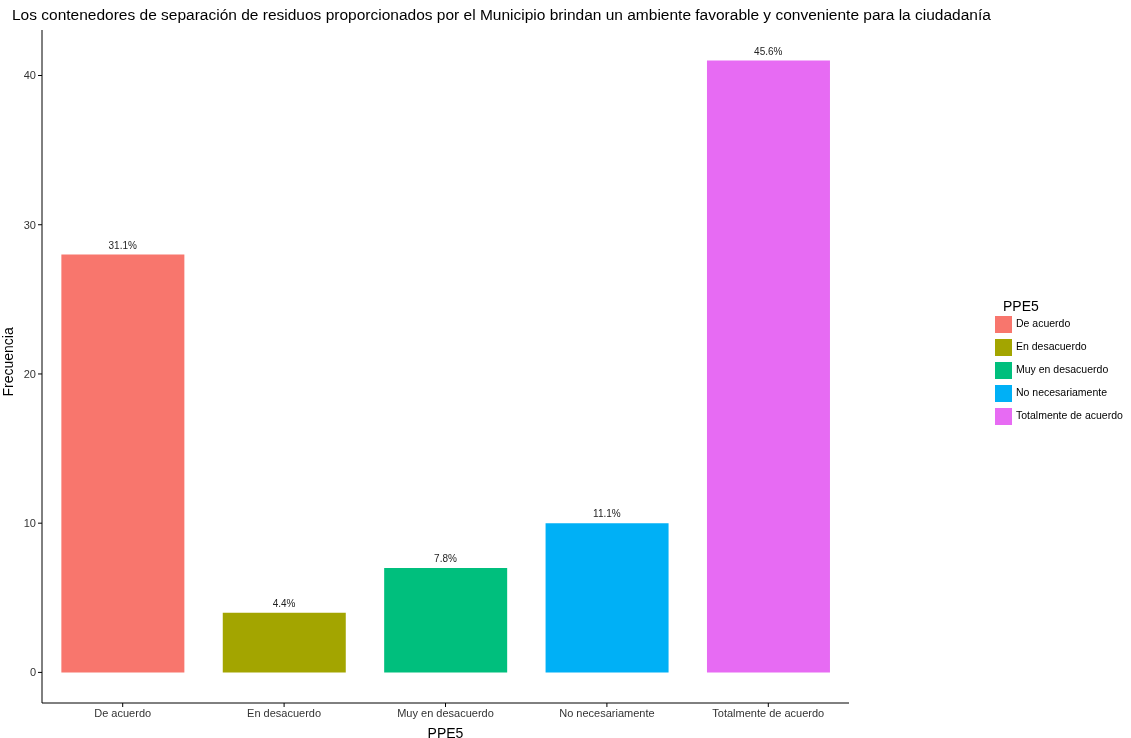  What do you see at coordinates (607, 712) in the screenshot?
I see `x-tick-label: No necesariamente` at bounding box center [607, 712].